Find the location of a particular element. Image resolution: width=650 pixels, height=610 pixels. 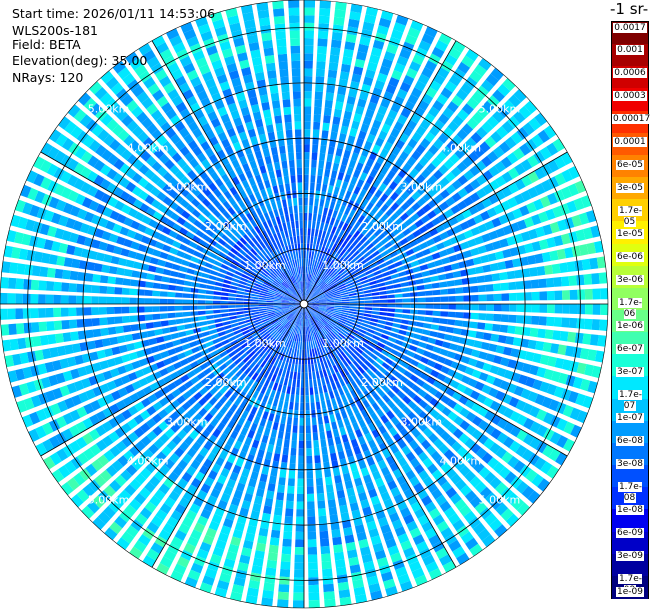

colorbar-tick-label: 1e-07 is located at coordinates (630, 417).